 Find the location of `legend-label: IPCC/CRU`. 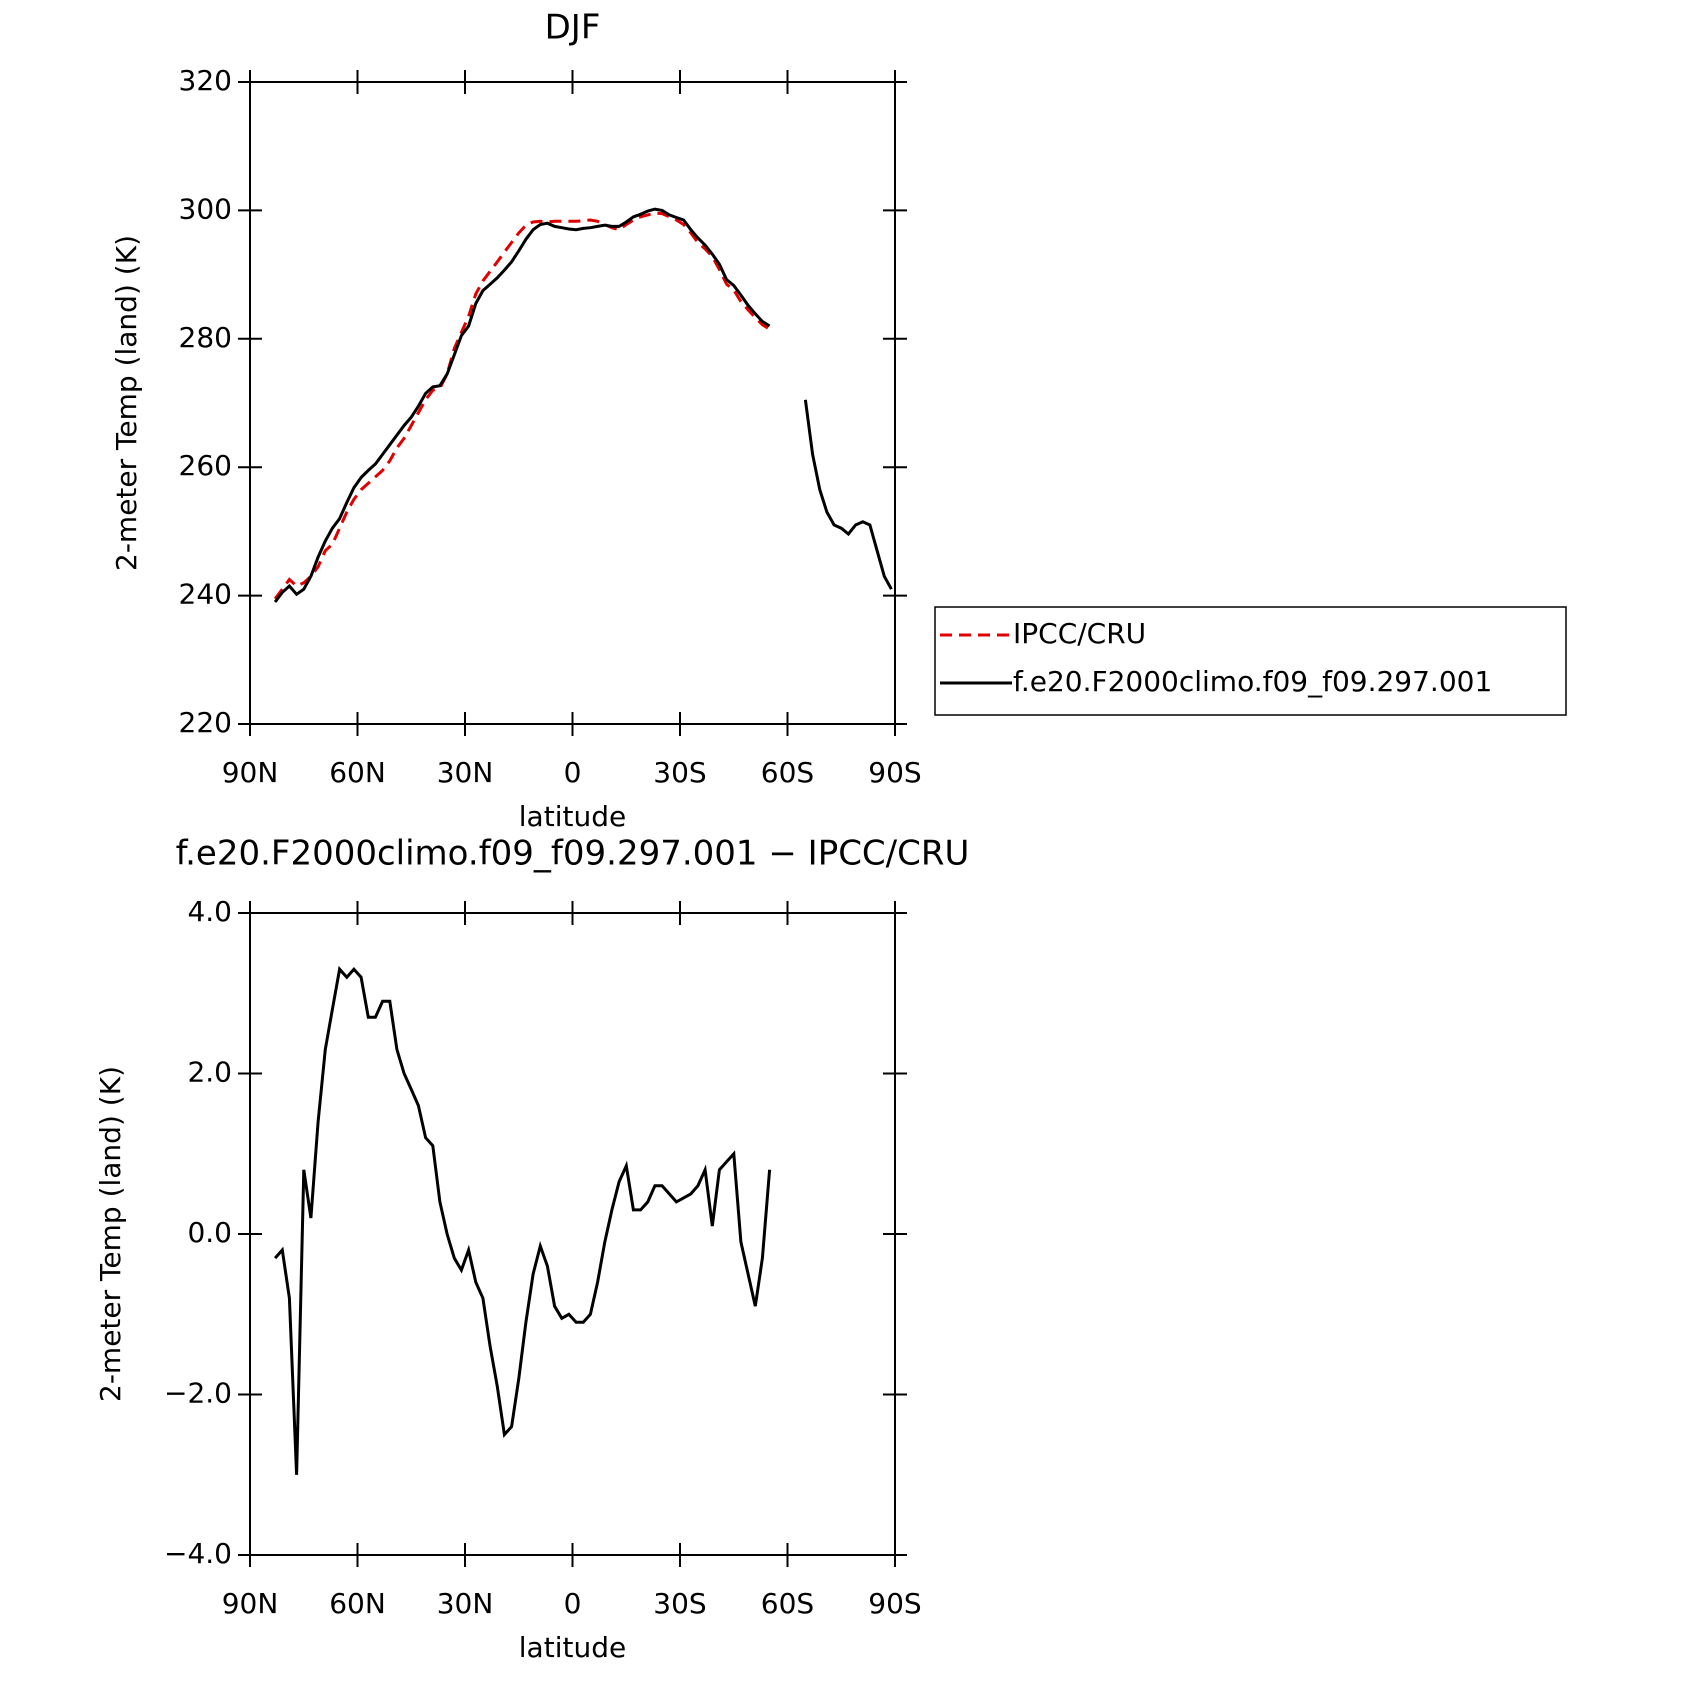

legend-label: IPCC/CRU is located at coordinates (1079, 633).